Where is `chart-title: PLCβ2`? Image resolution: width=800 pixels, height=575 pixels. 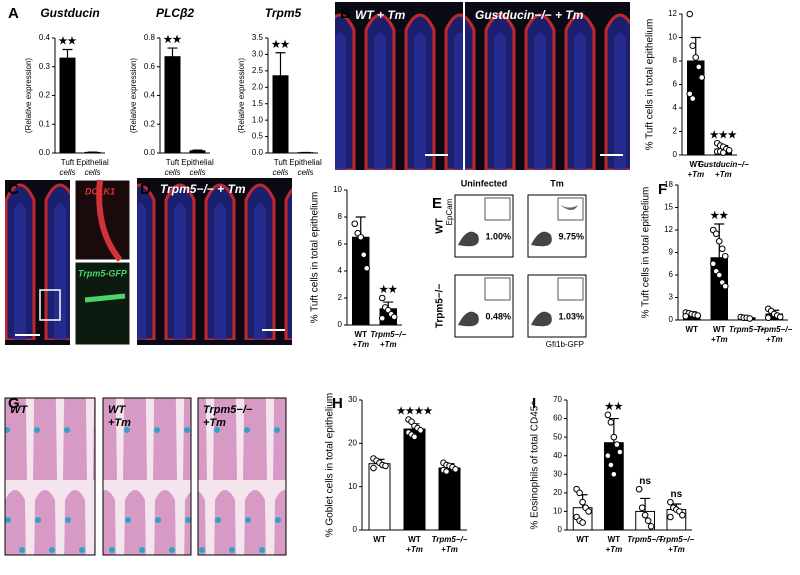
chart-title: PLCβ2 is located at coordinates (175, 13).